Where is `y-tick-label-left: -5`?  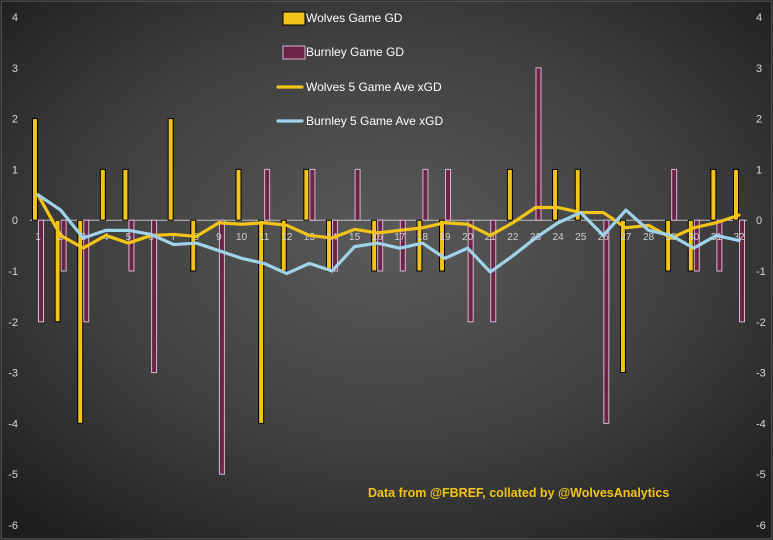 y-tick-label-left: -5 is located at coordinates (13, 475).